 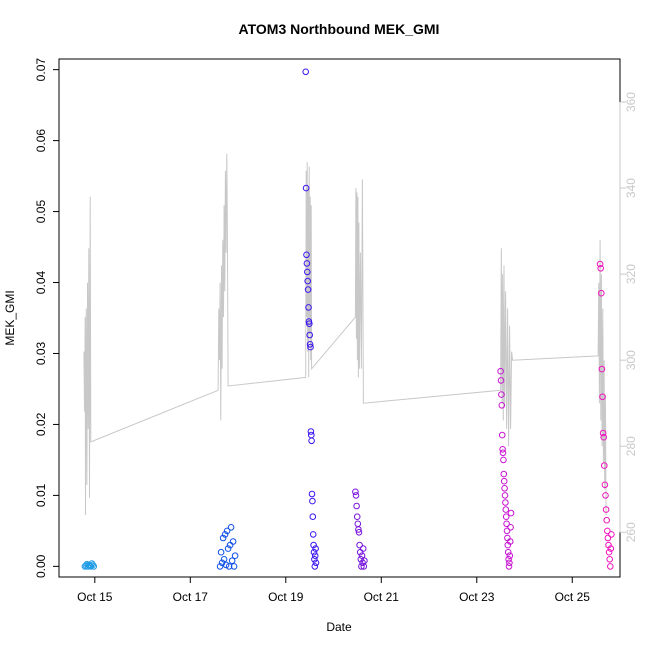 What do you see at coordinates (41, 141) in the screenshot?
I see `y-tick-label: 0.06` at bounding box center [41, 141].